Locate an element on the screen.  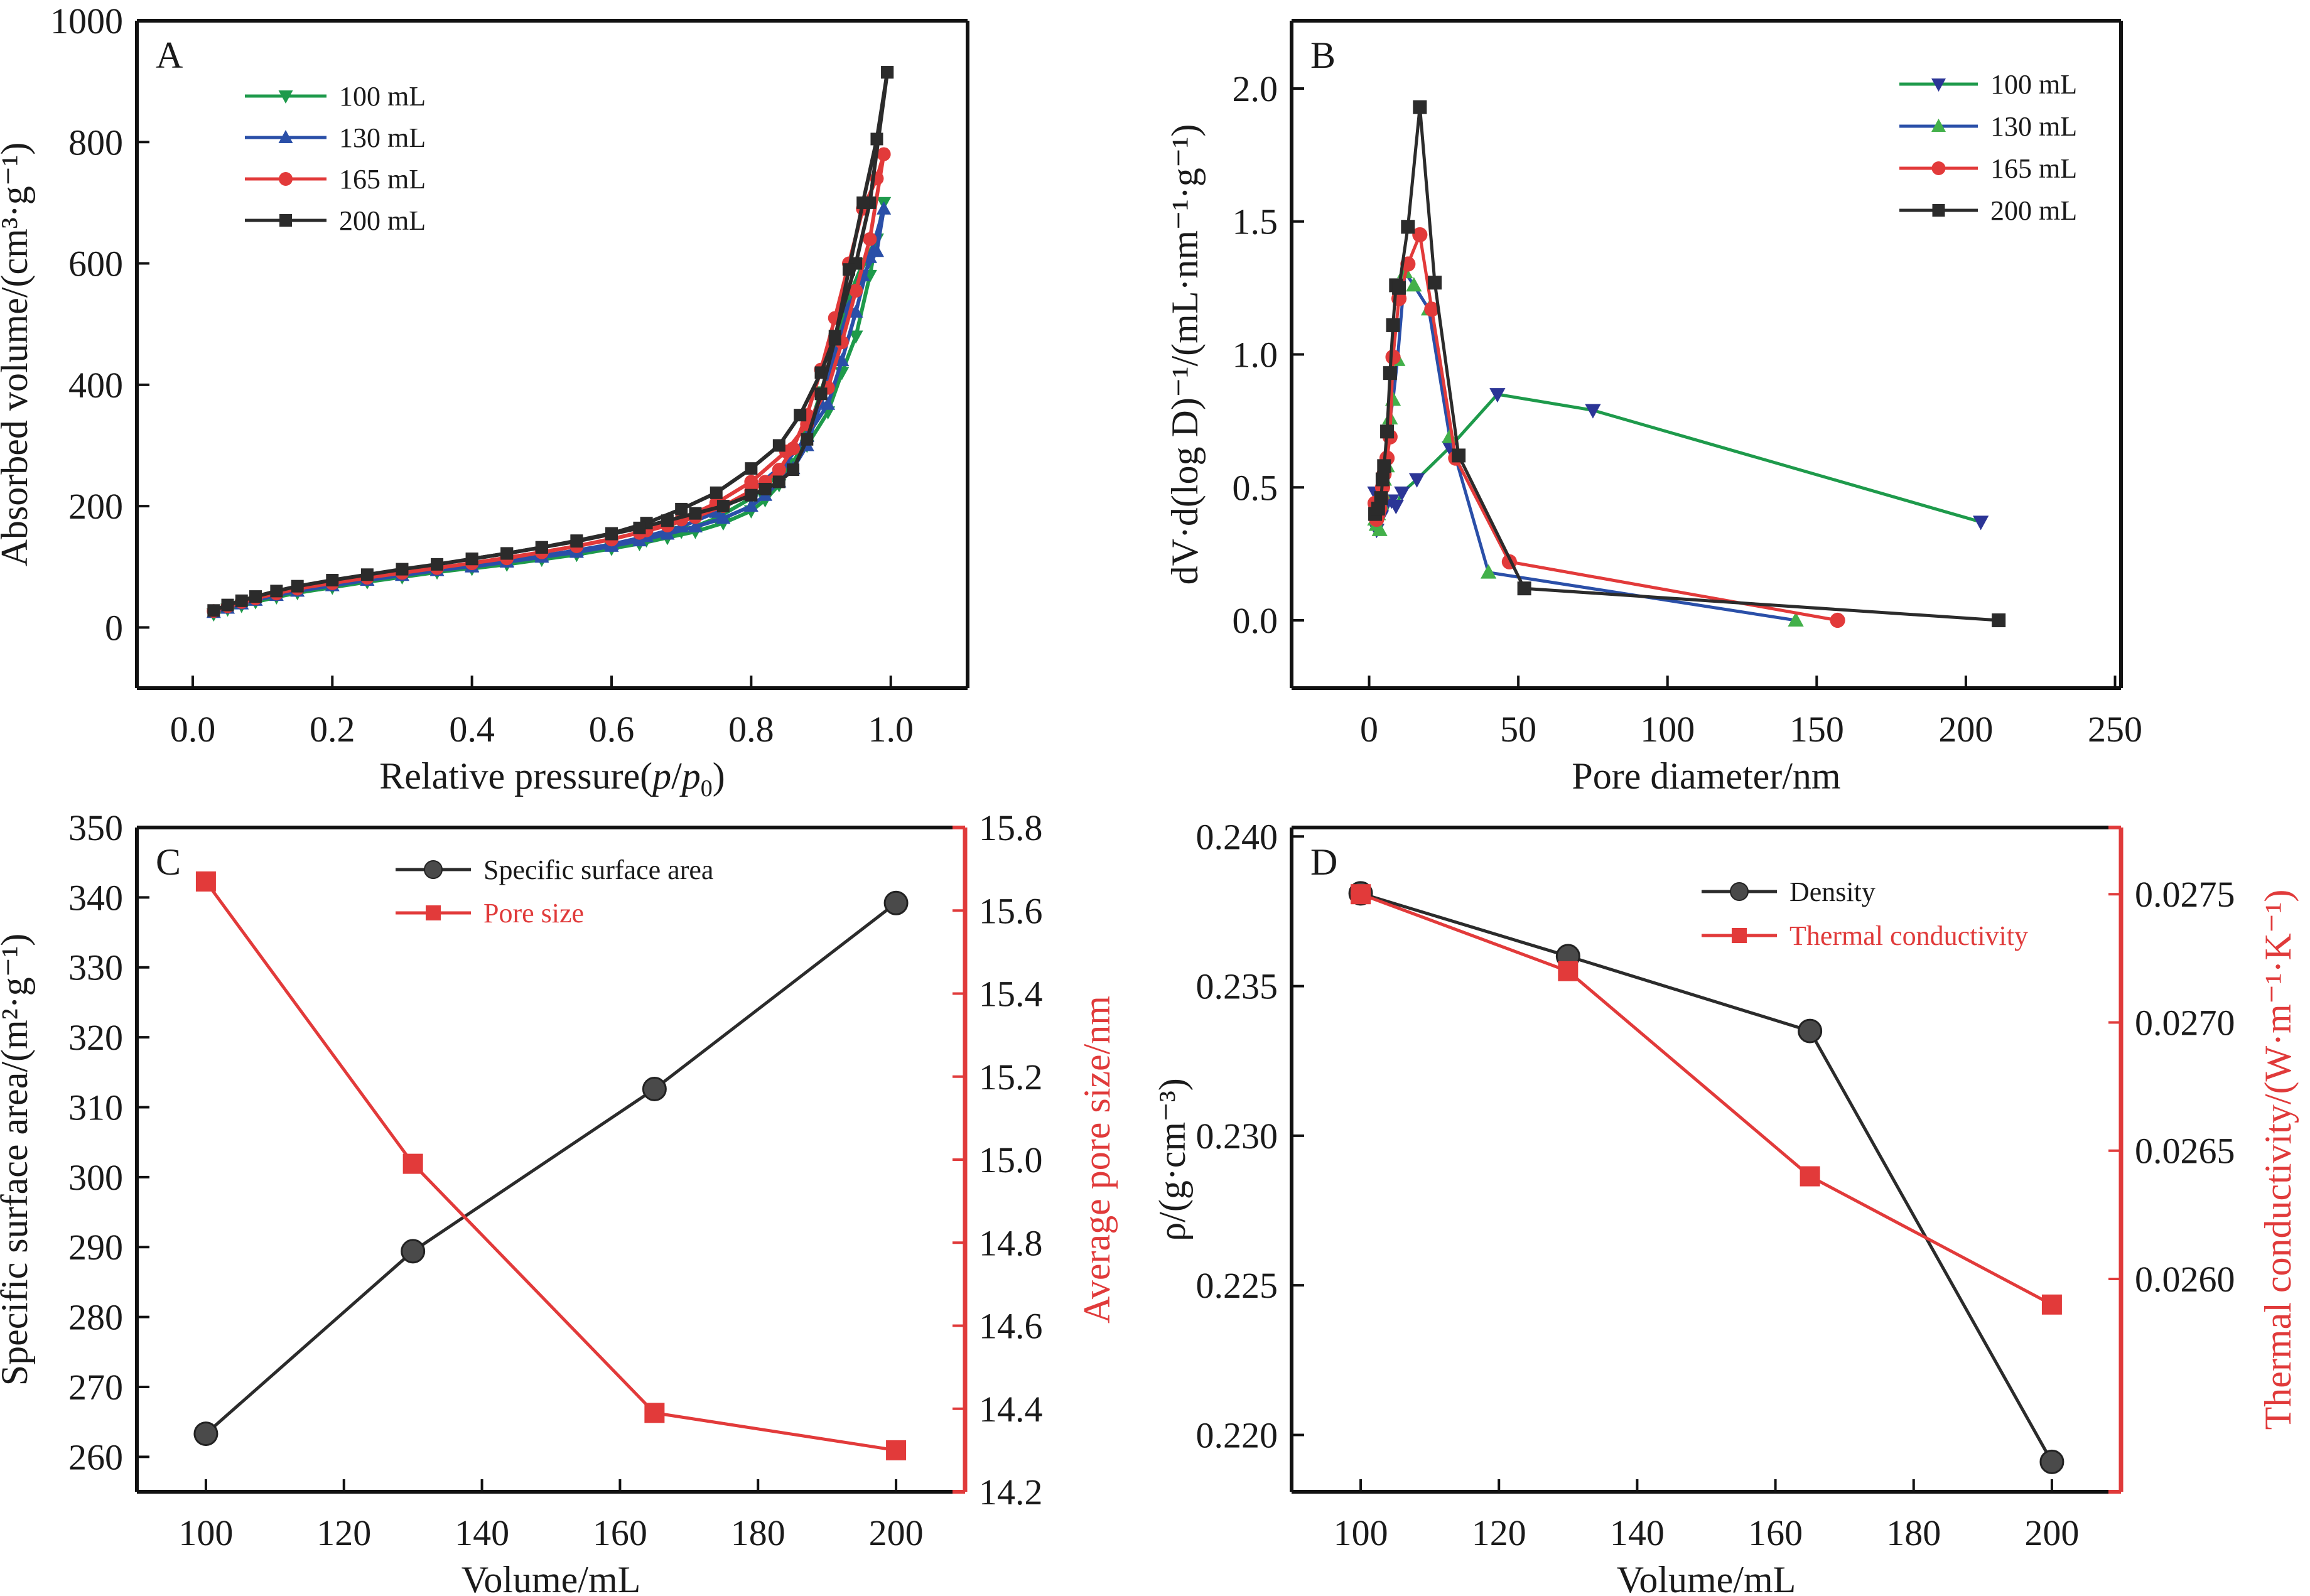
y-tick-label: 200 is located at coordinates (95, 506).